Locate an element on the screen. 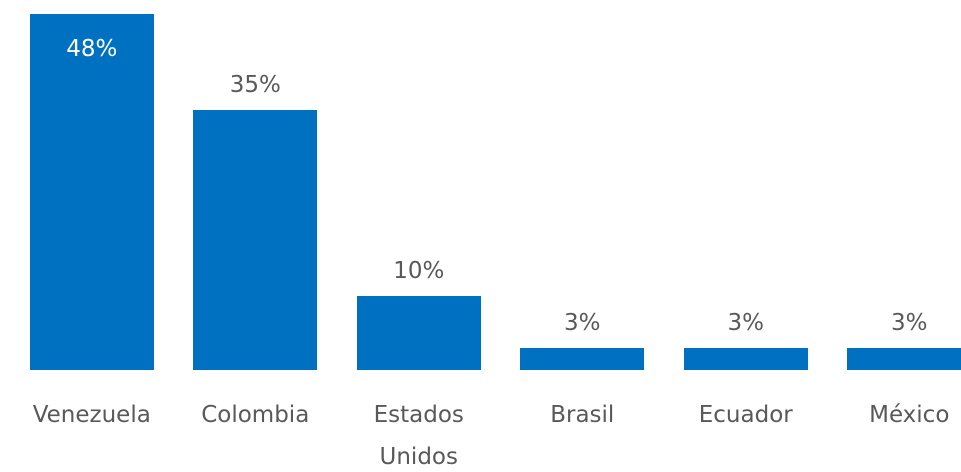 The image size is (961, 472). category-label: Estados Unidos is located at coordinates (418, 436).